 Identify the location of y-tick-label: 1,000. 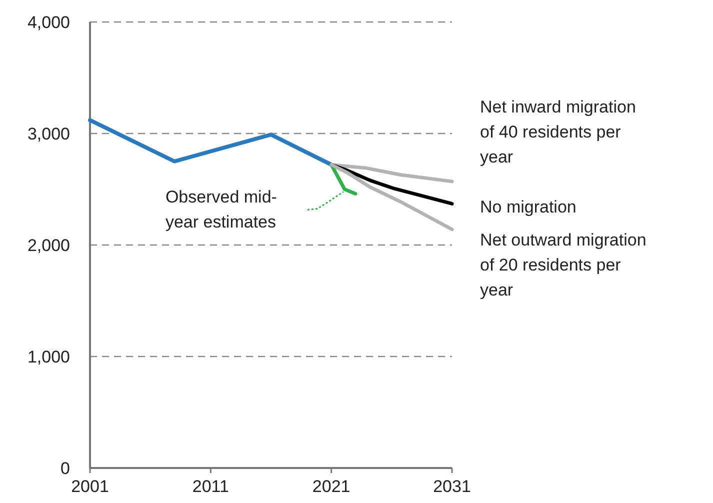
(48, 356).